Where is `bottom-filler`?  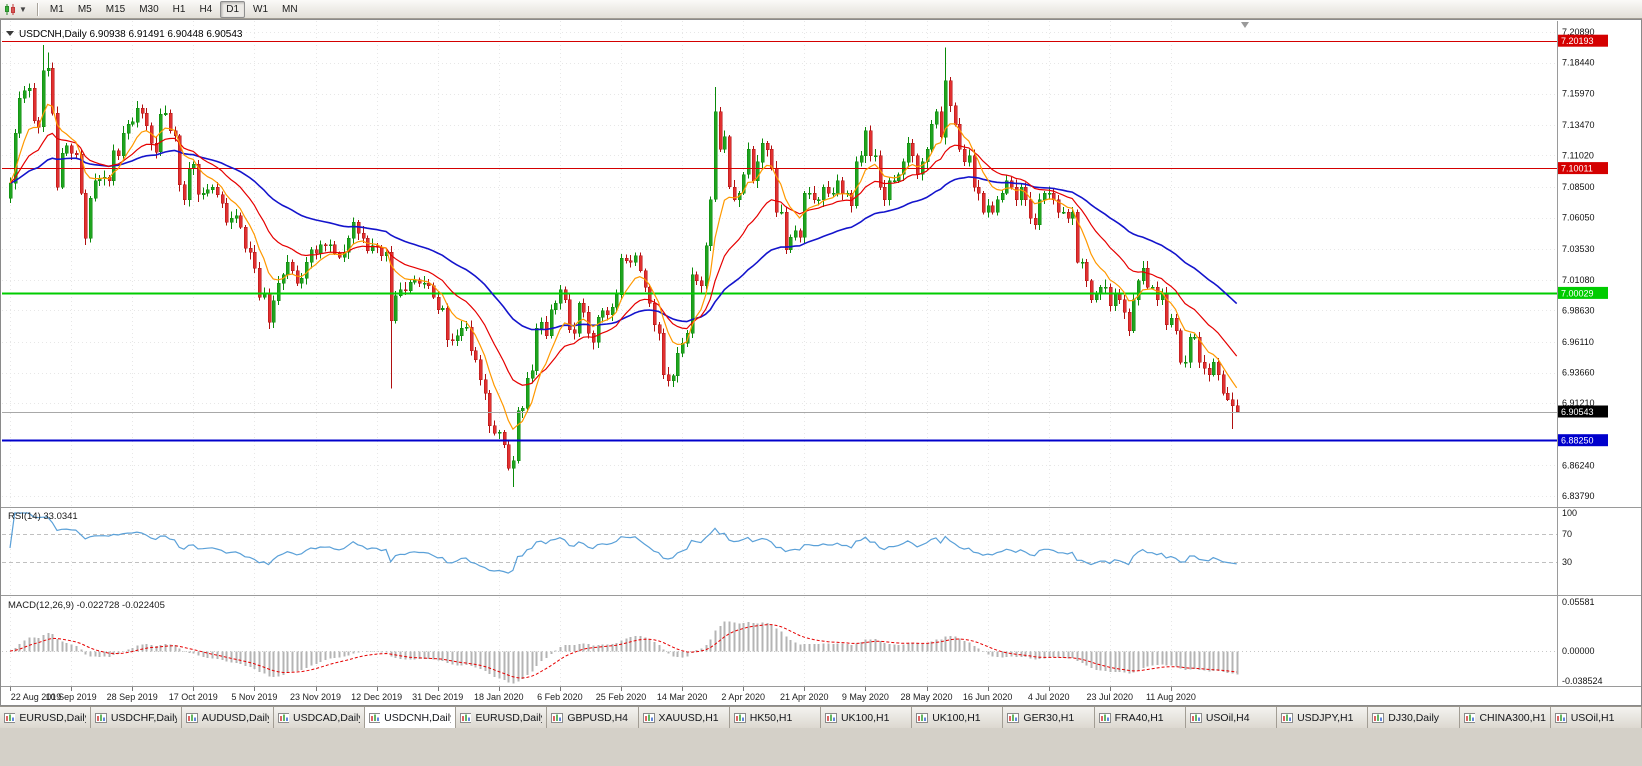 bottom-filler is located at coordinates (821, 747).